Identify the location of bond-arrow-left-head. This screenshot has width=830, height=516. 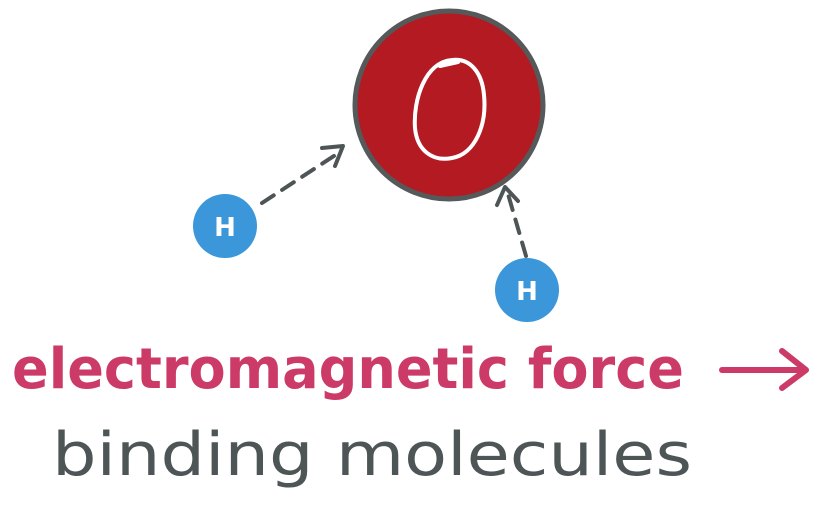
(332, 156).